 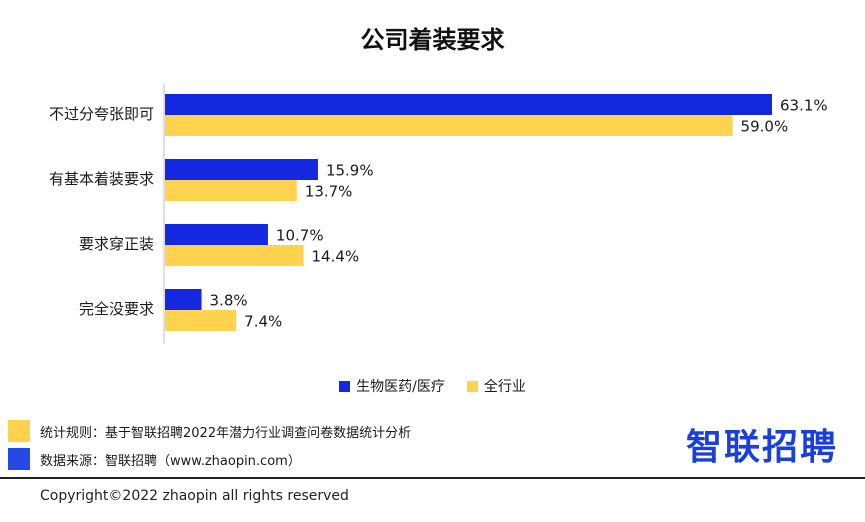 I want to click on category-tick-label: 要求穿正装, so click(x=116, y=244).